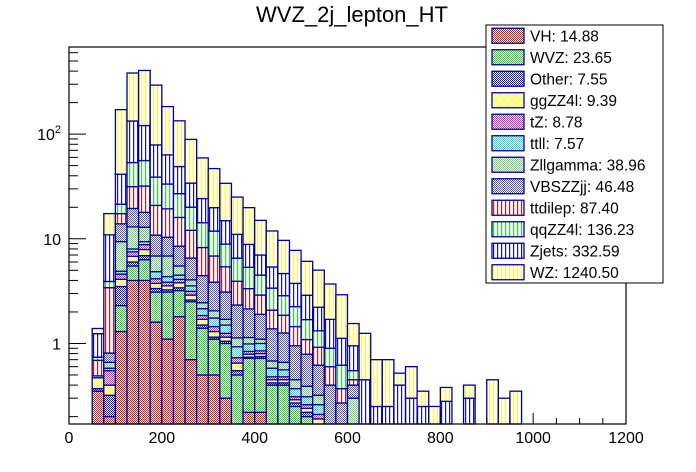 Image resolution: width=696 pixels, height=472 pixels. Describe the element at coordinates (161, 438) in the screenshot. I see `x-tick-label: 200` at that location.